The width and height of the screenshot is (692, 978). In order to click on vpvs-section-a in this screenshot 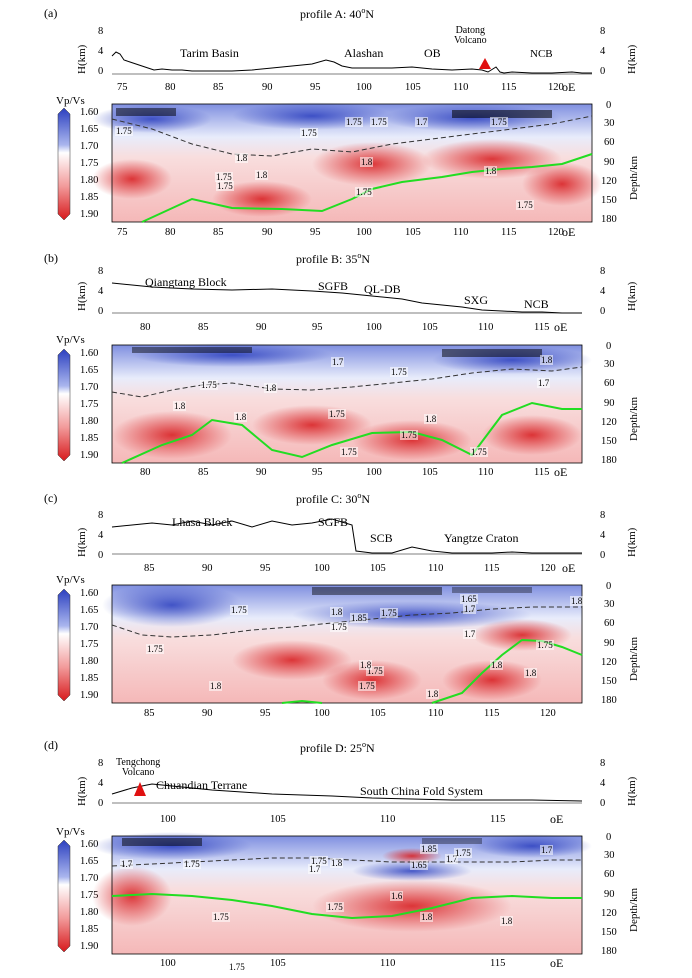, I will do `click(347, 162)`.